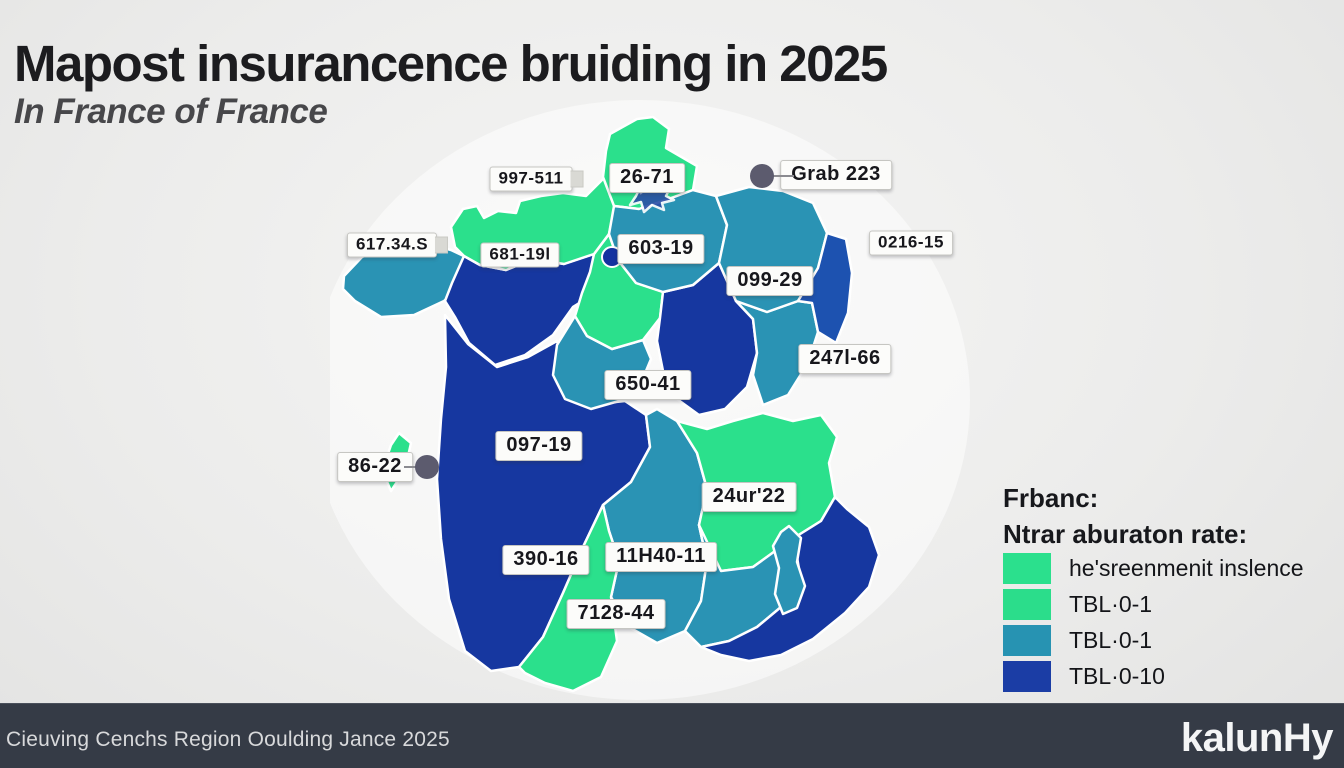 This screenshot has height=768, width=1344. I want to click on map-label: 11H40-11, so click(661, 557).